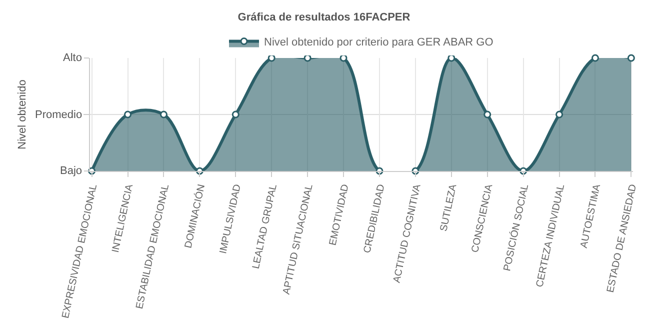  I want to click on ref-line-label: Promedio, so click(58, 115).